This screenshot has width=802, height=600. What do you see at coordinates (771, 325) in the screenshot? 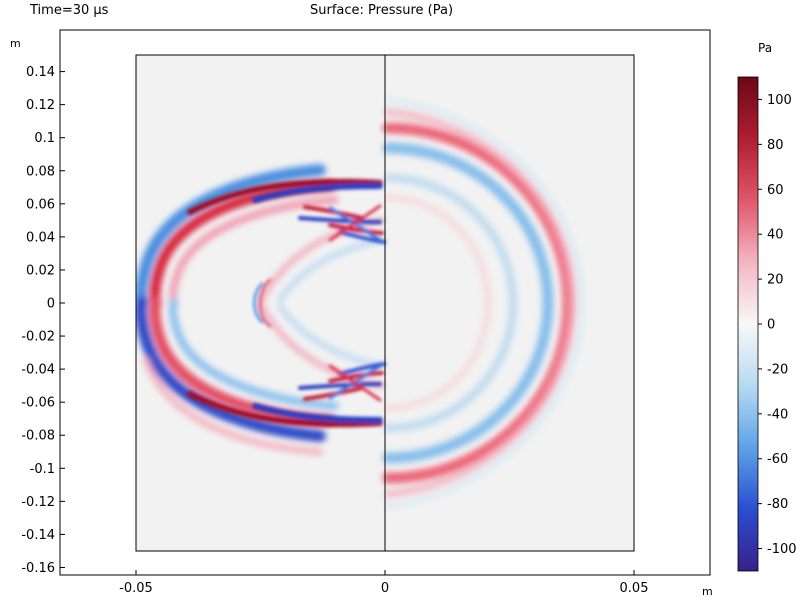
I see `colorbar-tick-label: 0` at bounding box center [771, 325].